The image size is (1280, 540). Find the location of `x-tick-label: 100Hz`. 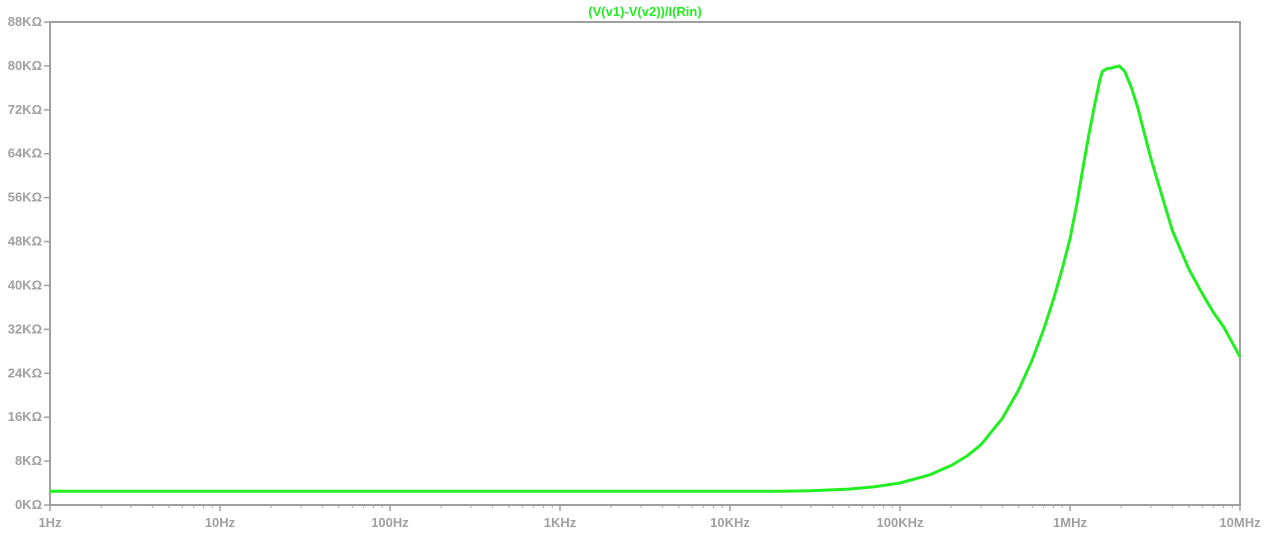

x-tick-label: 100Hz is located at coordinates (390, 522).